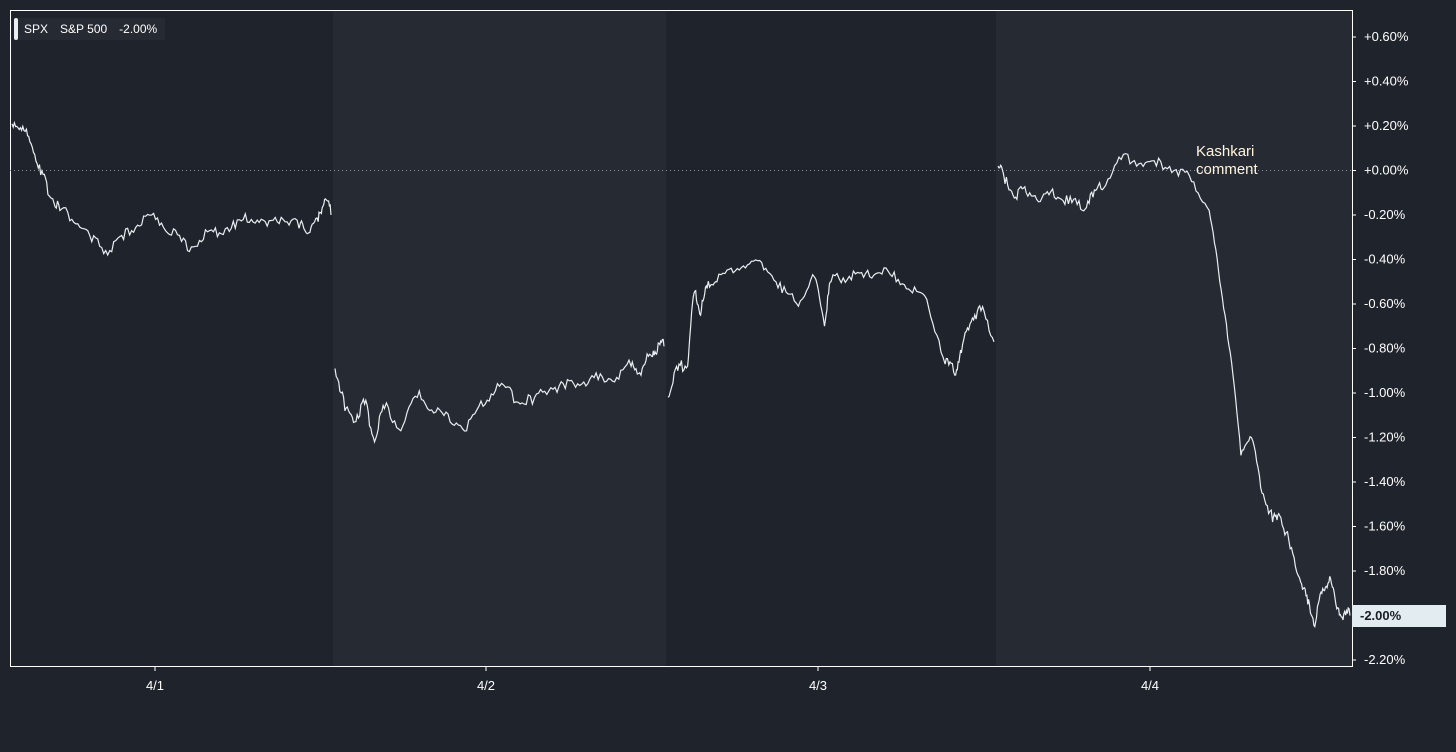 The height and width of the screenshot is (752, 1456). Describe the element at coordinates (1385, 214) in the screenshot. I see `y-tick-label: -0.20%` at that location.